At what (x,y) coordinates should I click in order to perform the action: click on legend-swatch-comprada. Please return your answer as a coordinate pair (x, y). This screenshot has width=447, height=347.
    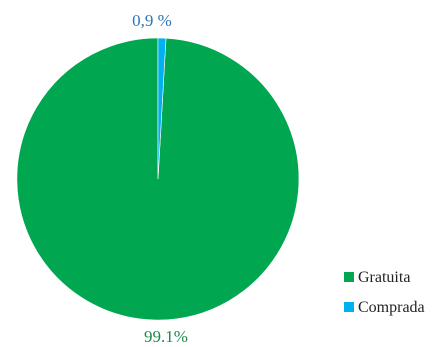
    Looking at the image, I should click on (349, 307).